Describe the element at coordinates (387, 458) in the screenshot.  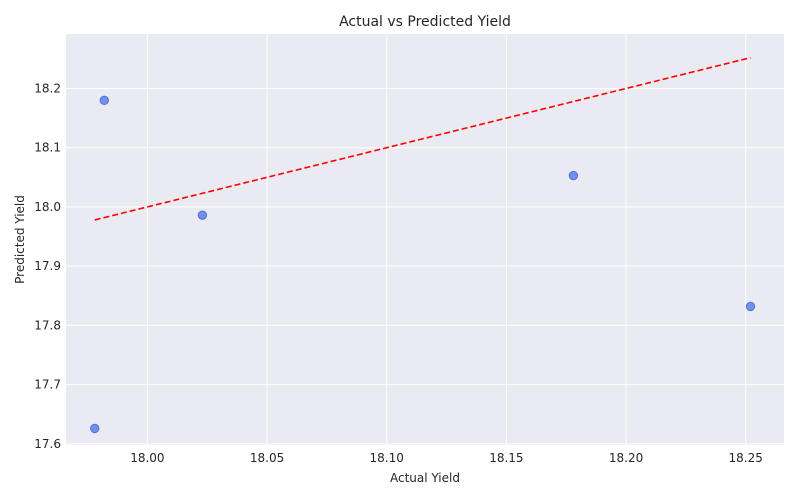
I see `x-tick-label: 18.10` at that location.